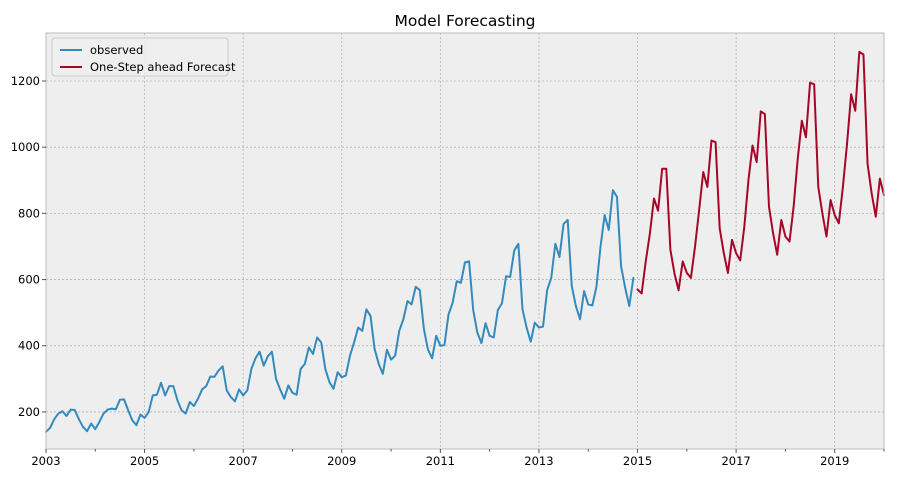 The width and height of the screenshot is (901, 488). I want to click on x-tick-label: 2013, so click(538, 461).